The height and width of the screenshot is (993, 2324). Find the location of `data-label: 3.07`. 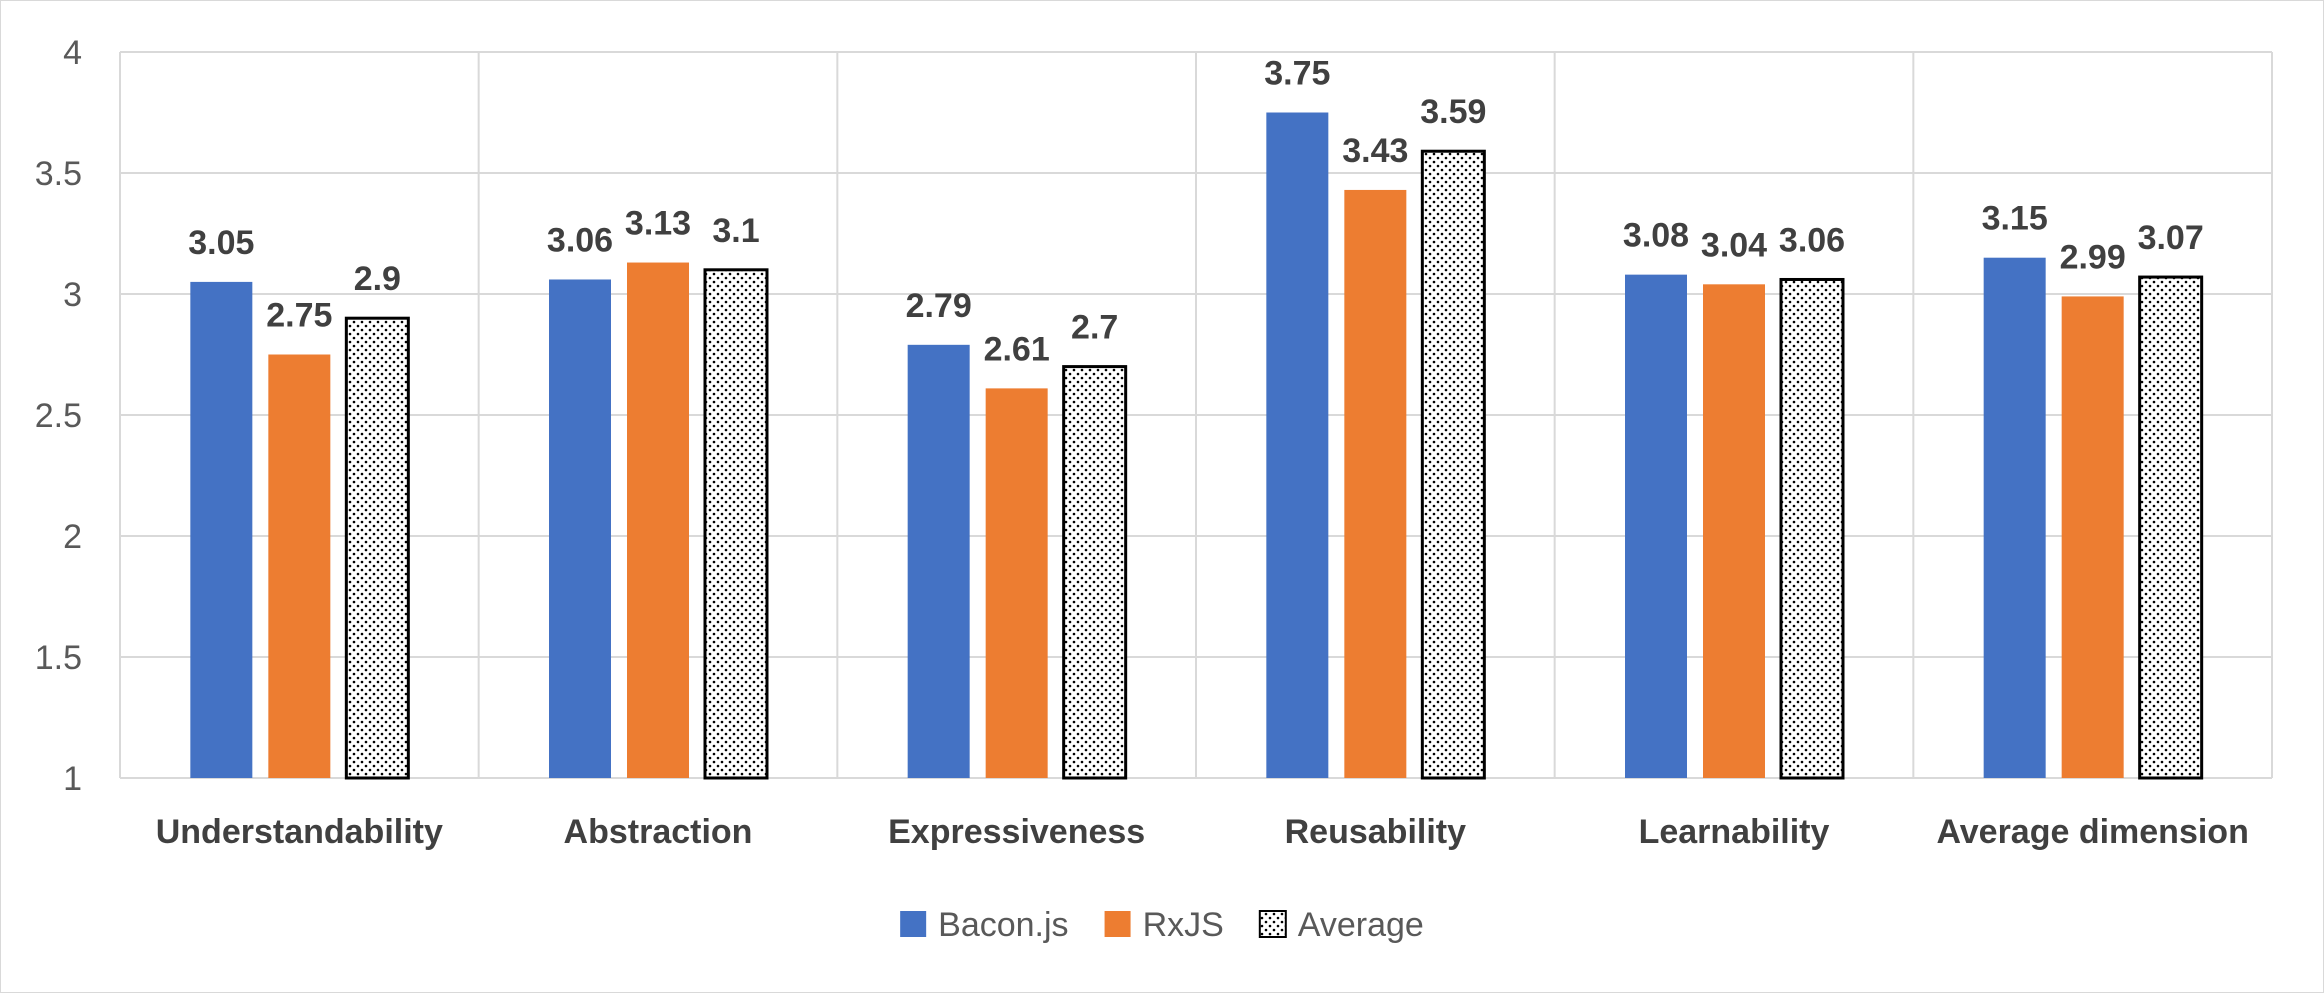

data-label: 3.07 is located at coordinates (2171, 238).